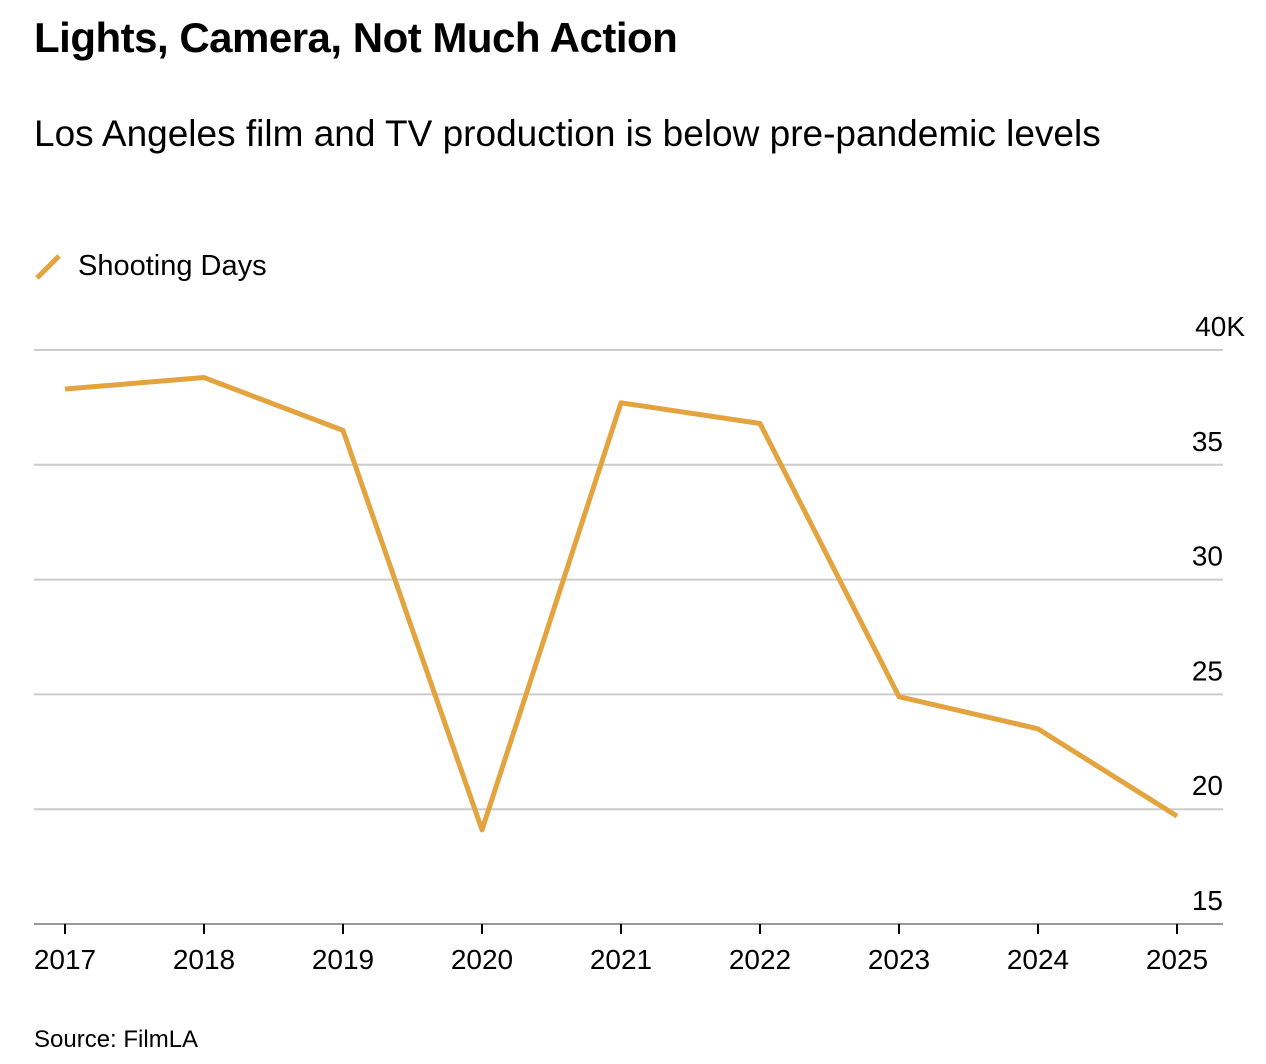  Describe the element at coordinates (1038, 959) in the screenshot. I see `x-tick-label: 2024` at that location.